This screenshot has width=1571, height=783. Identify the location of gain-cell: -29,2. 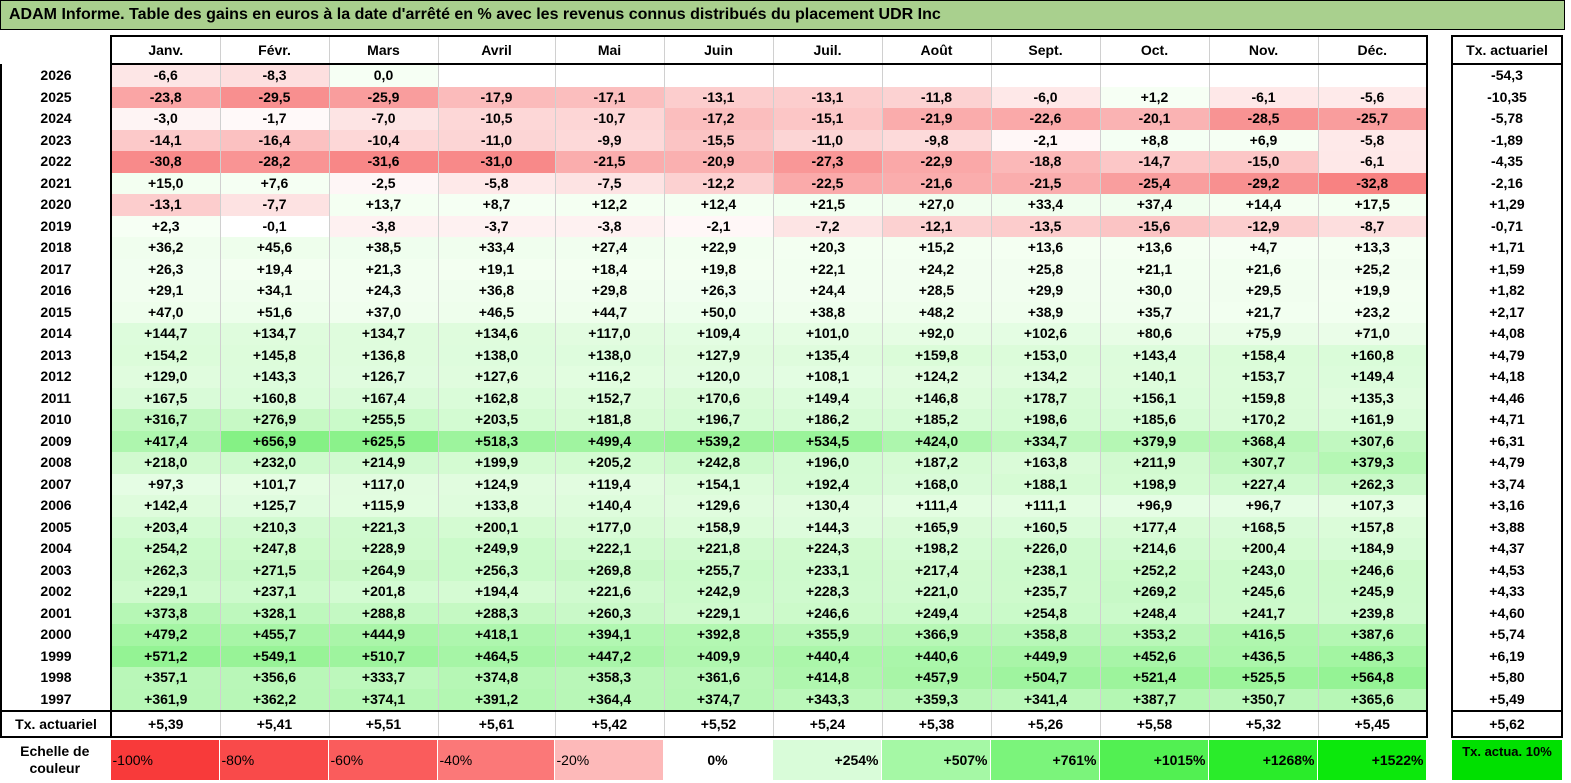
(1264, 183).